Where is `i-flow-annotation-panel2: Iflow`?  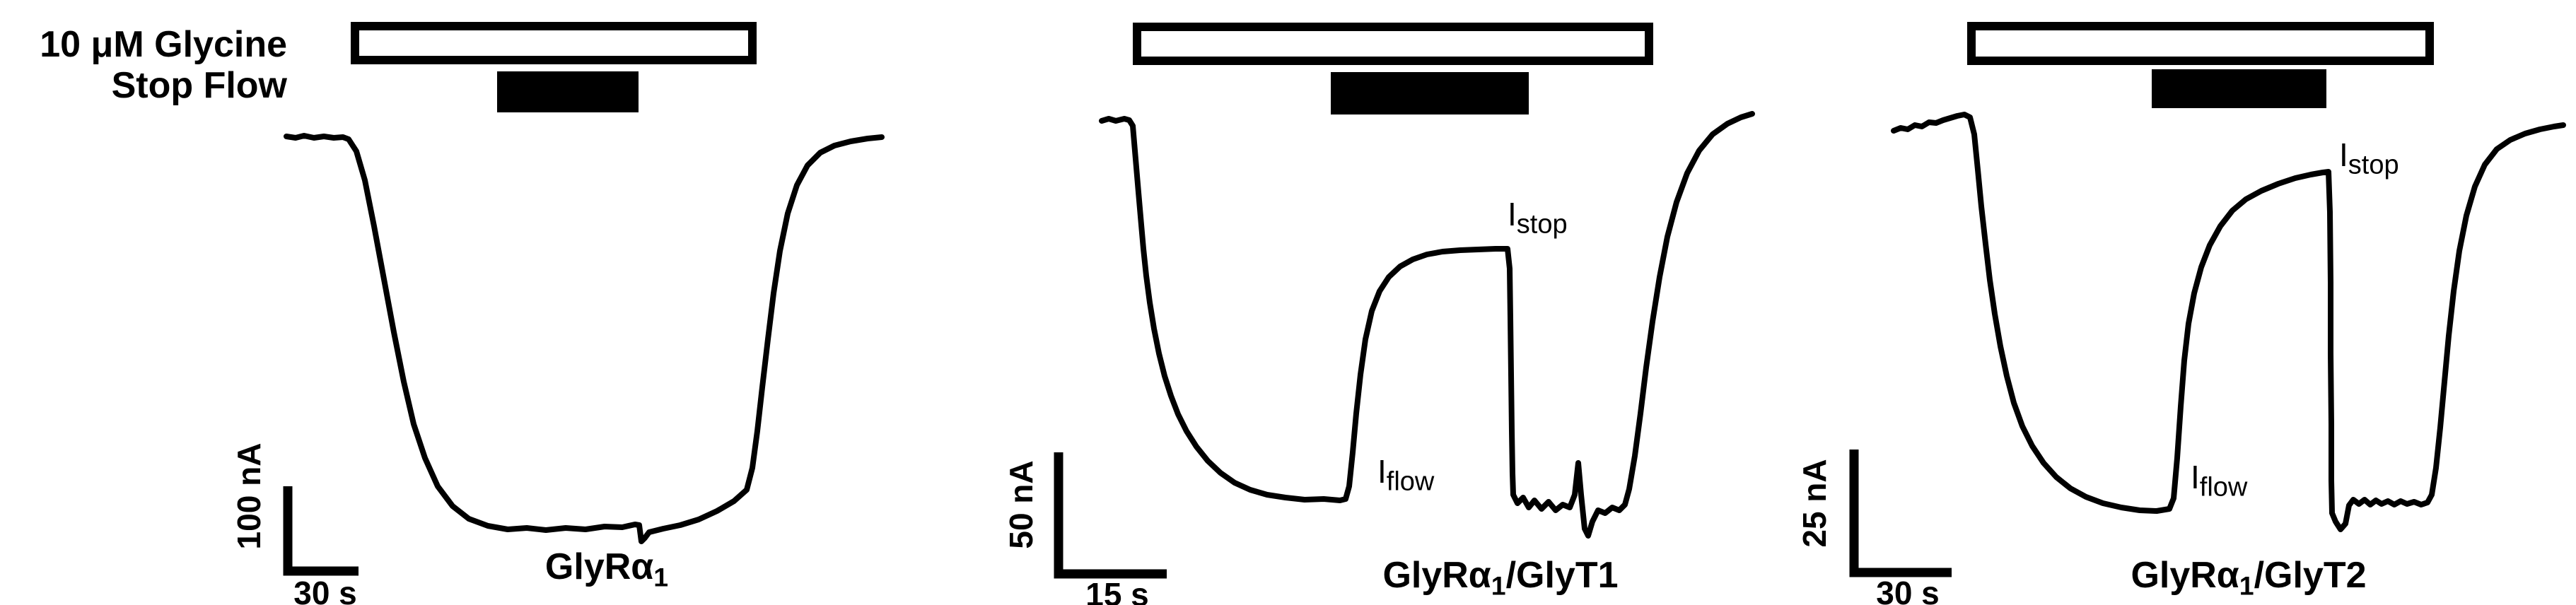 i-flow-annotation-panel2: Iflow is located at coordinates (1406, 475).